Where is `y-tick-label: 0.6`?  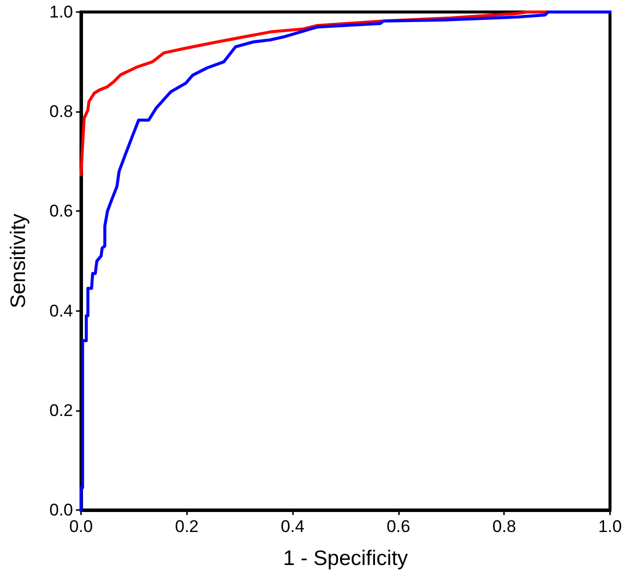 y-tick-label: 0.6 is located at coordinates (61, 211).